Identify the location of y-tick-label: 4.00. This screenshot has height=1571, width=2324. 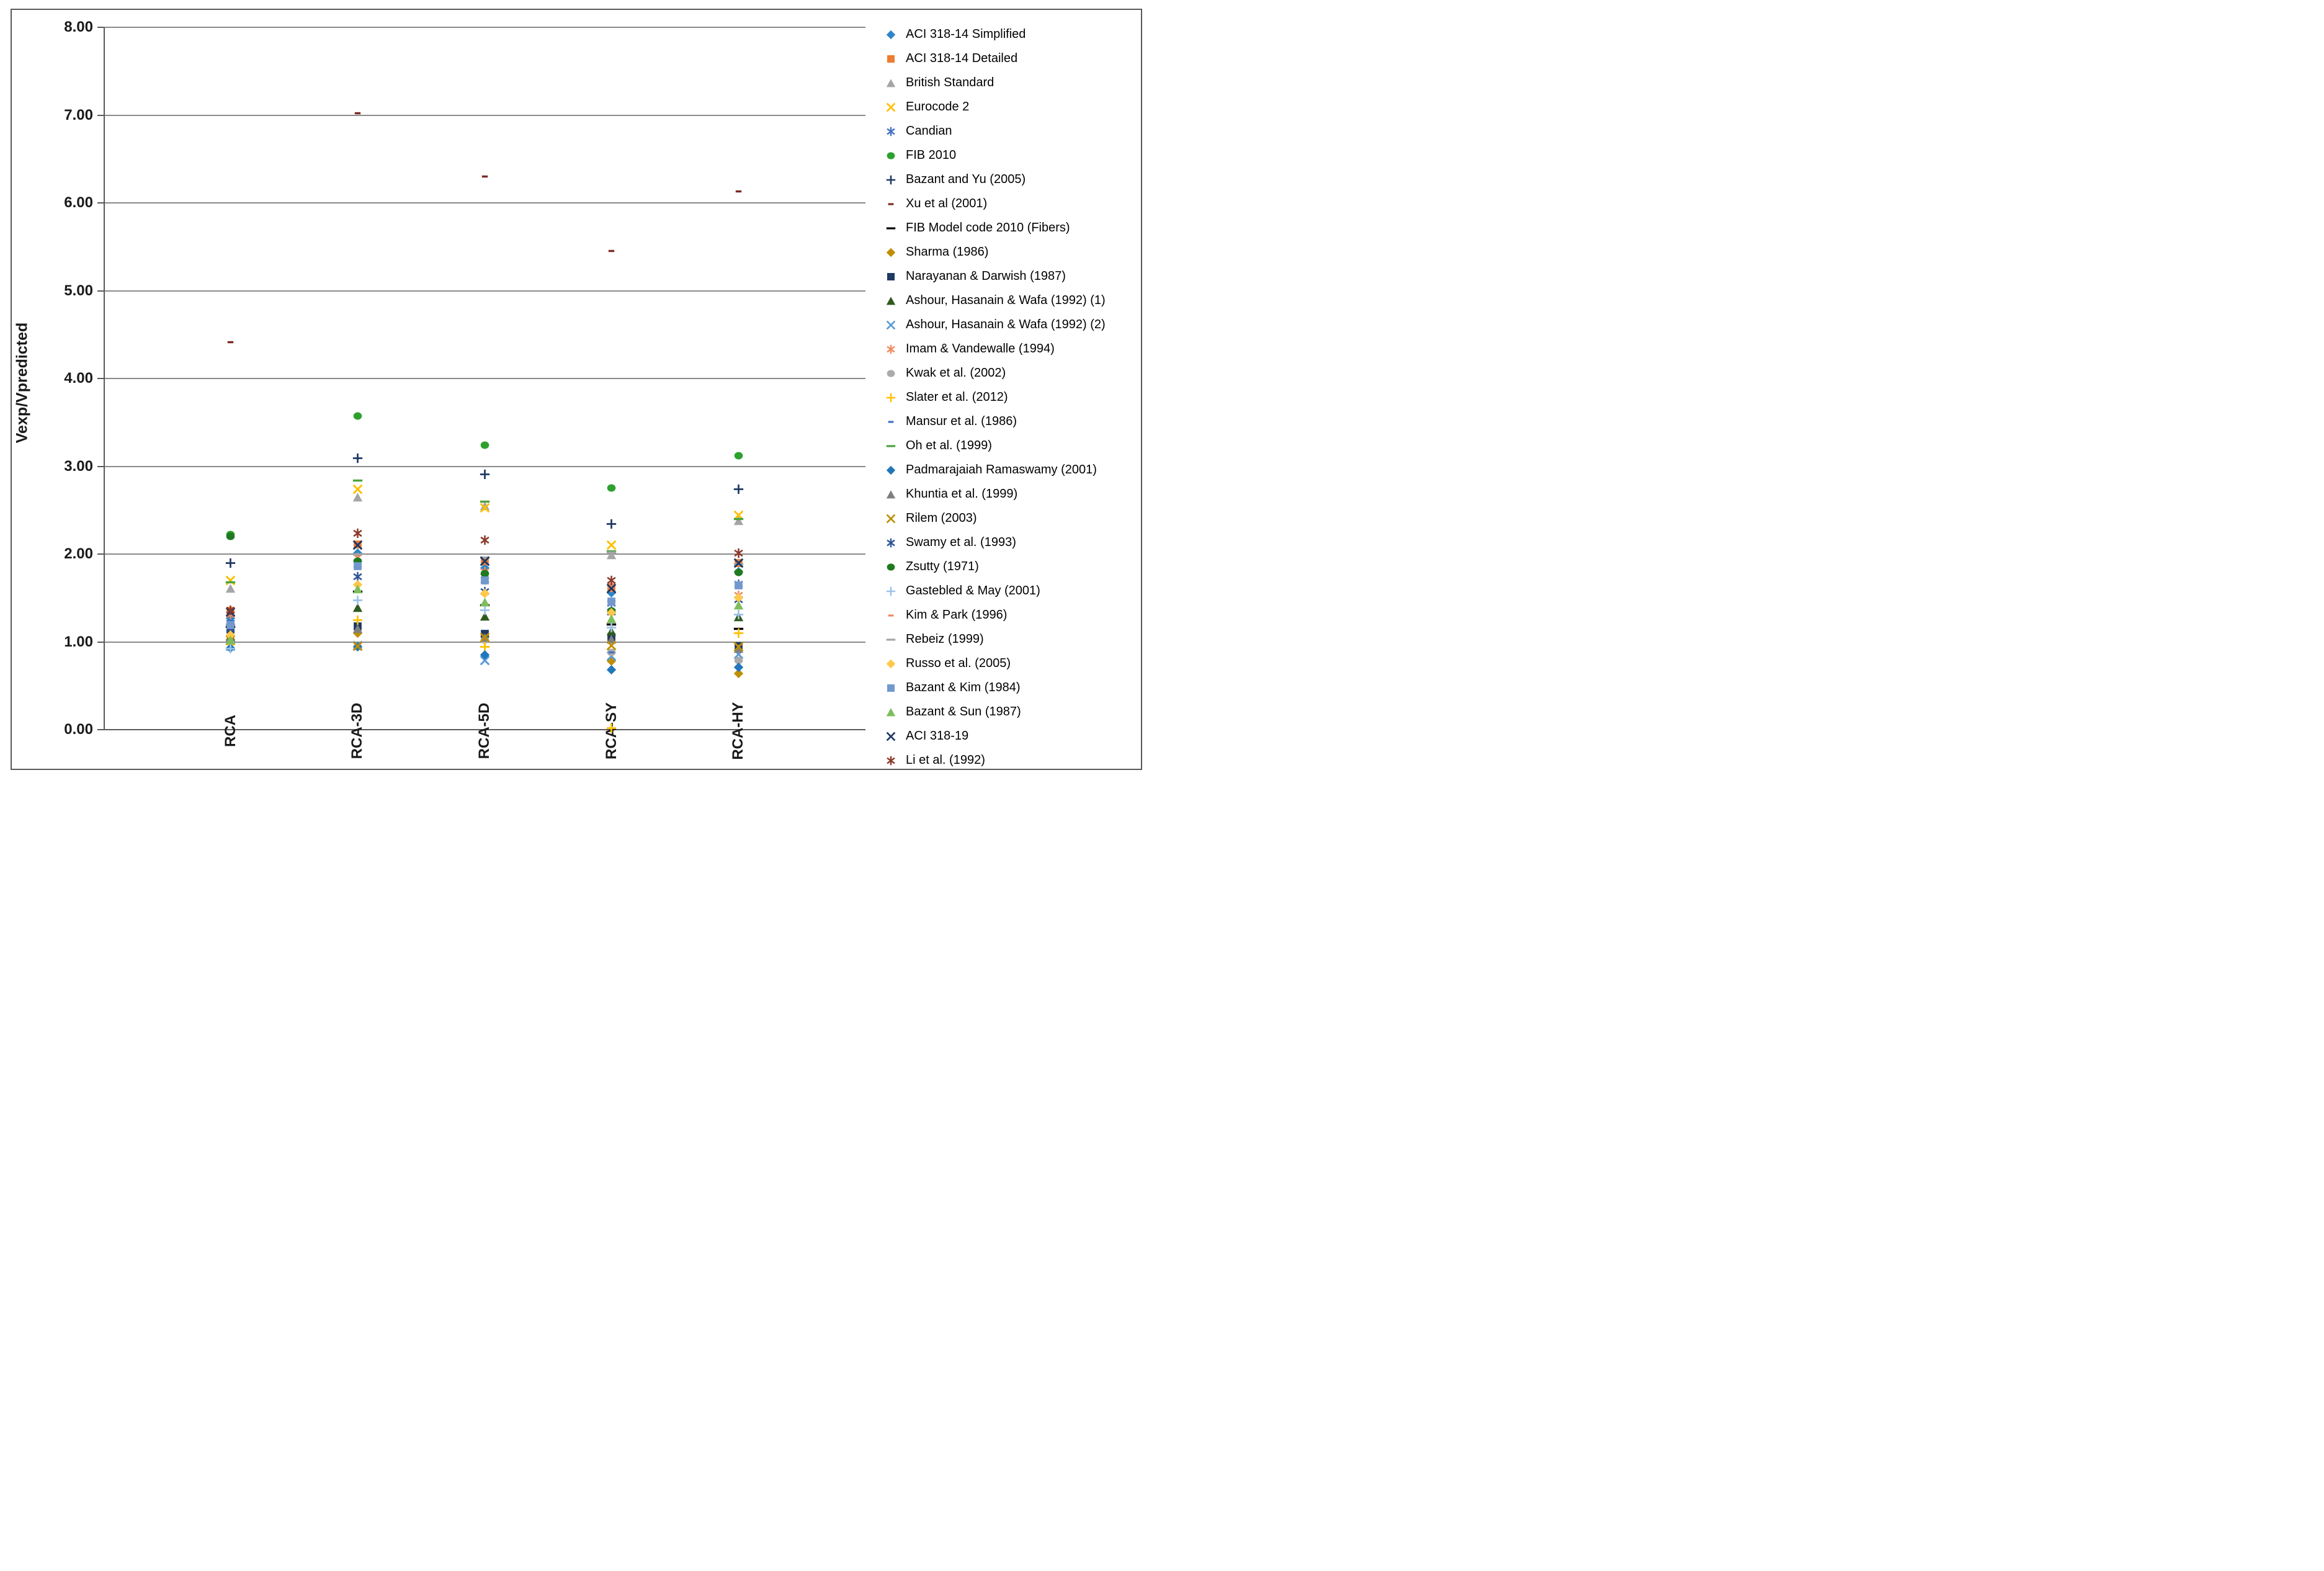
(78, 378).